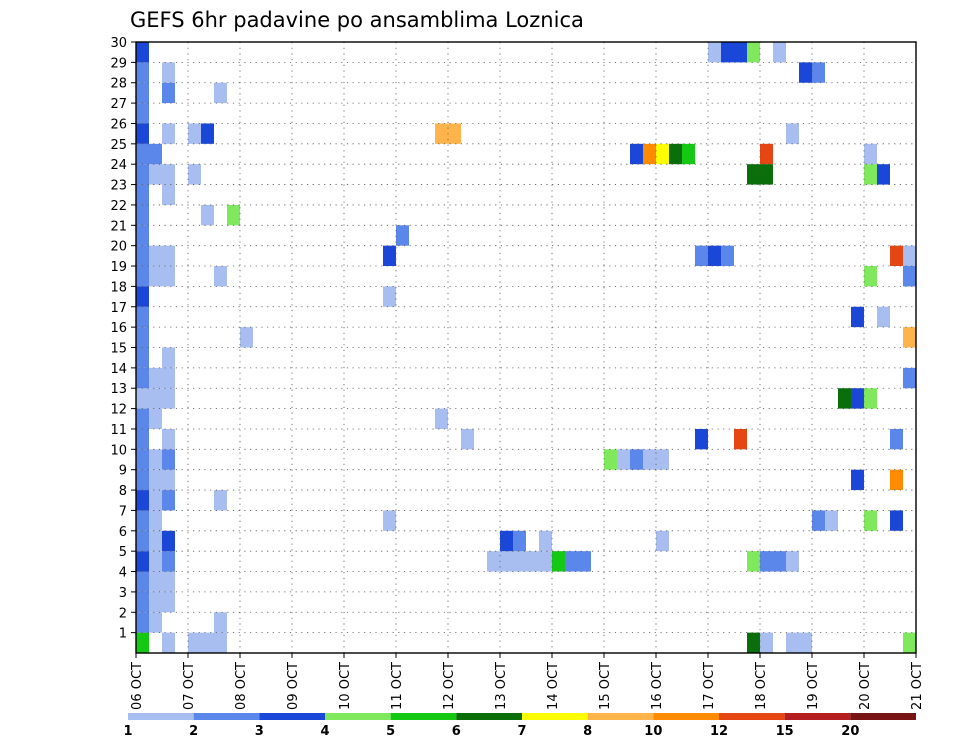 The width and height of the screenshot is (960, 742). I want to click on x-tick-label: 20 OCT, so click(865, 686).